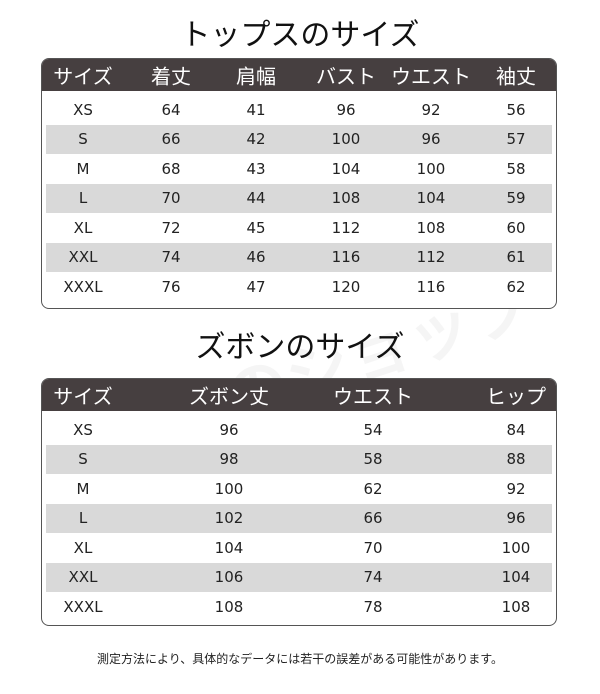 The height and width of the screenshot is (694, 600). I want to click on table-cell: 120, so click(346, 286).